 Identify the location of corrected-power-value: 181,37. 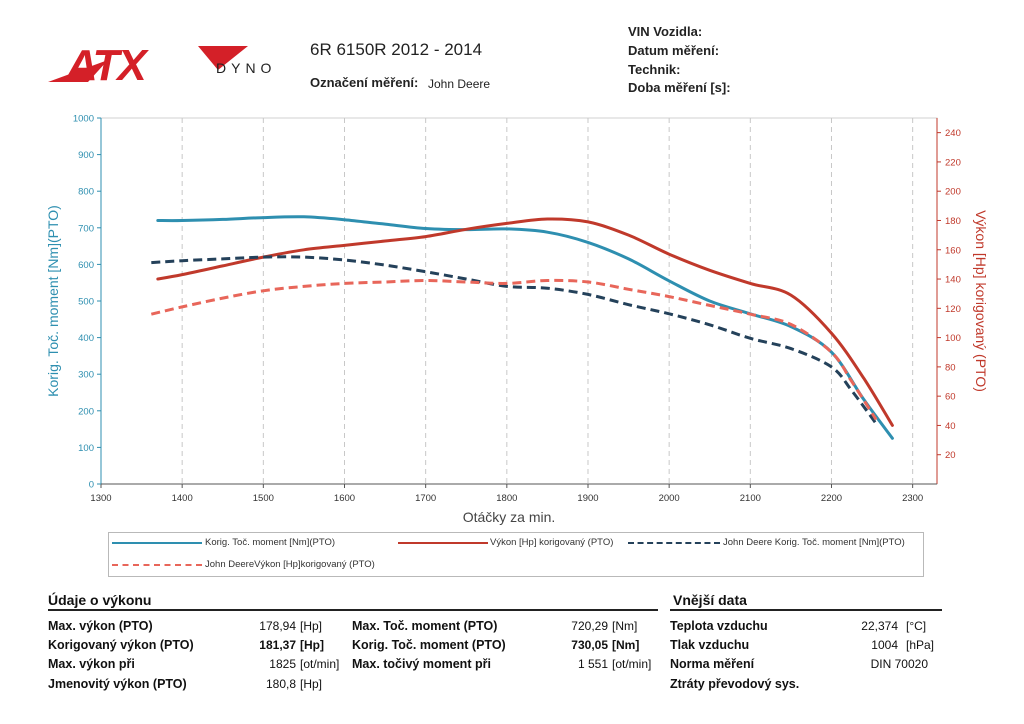
(277, 645).